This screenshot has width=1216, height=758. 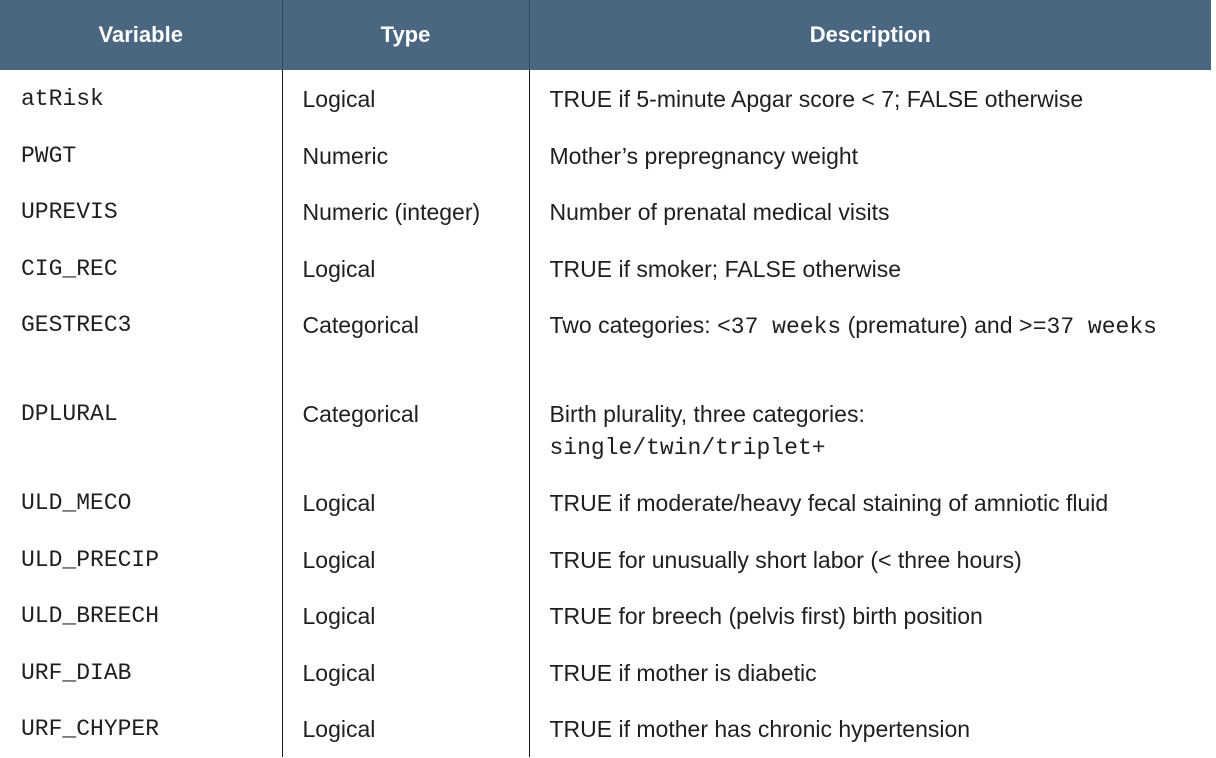 I want to click on code-premature: <37 weeks, so click(x=779, y=327).